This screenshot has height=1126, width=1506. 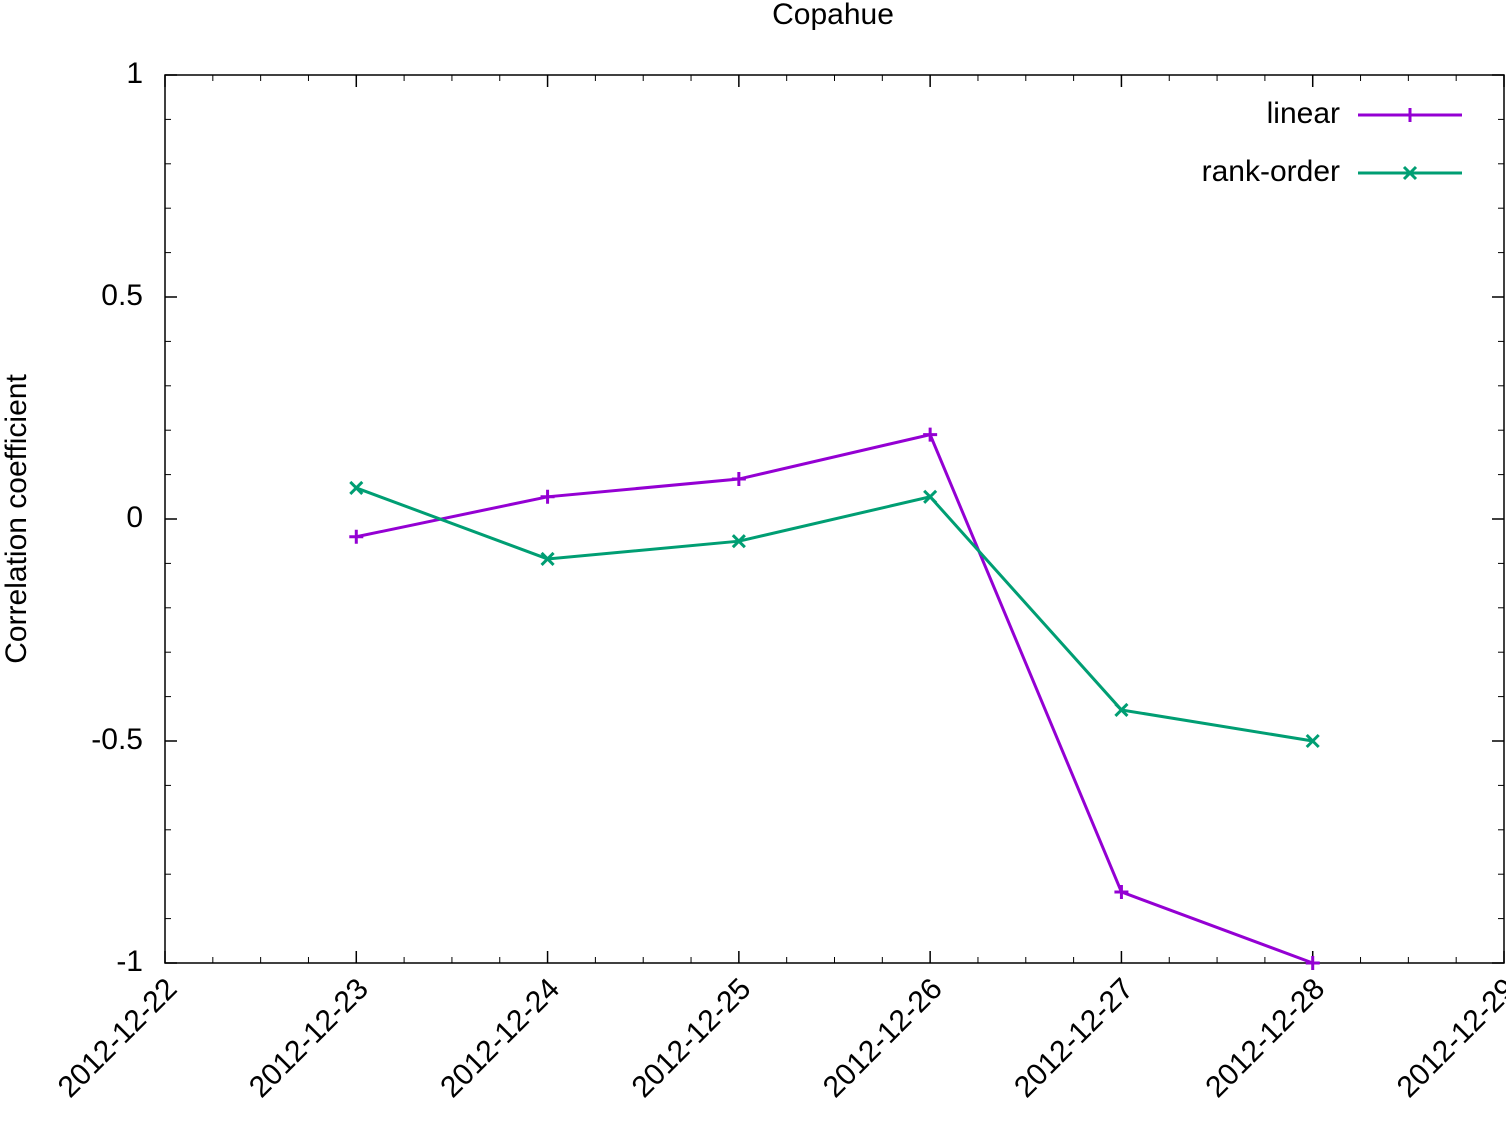 What do you see at coordinates (692, 1038) in the screenshot?
I see `x-tick-label: 2012-12-25` at bounding box center [692, 1038].